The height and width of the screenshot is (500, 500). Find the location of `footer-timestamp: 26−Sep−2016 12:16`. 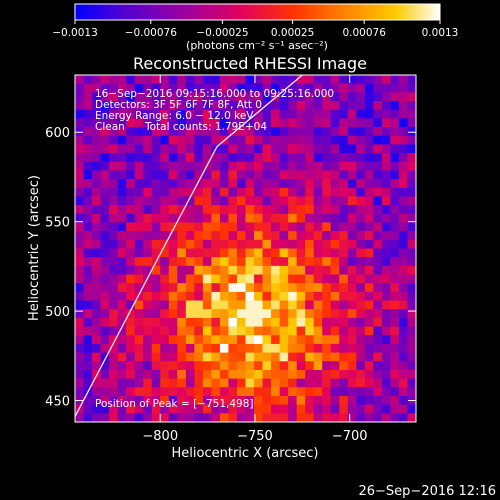

footer-timestamp: 26−Sep−2016 12:16 is located at coordinates (427, 491).